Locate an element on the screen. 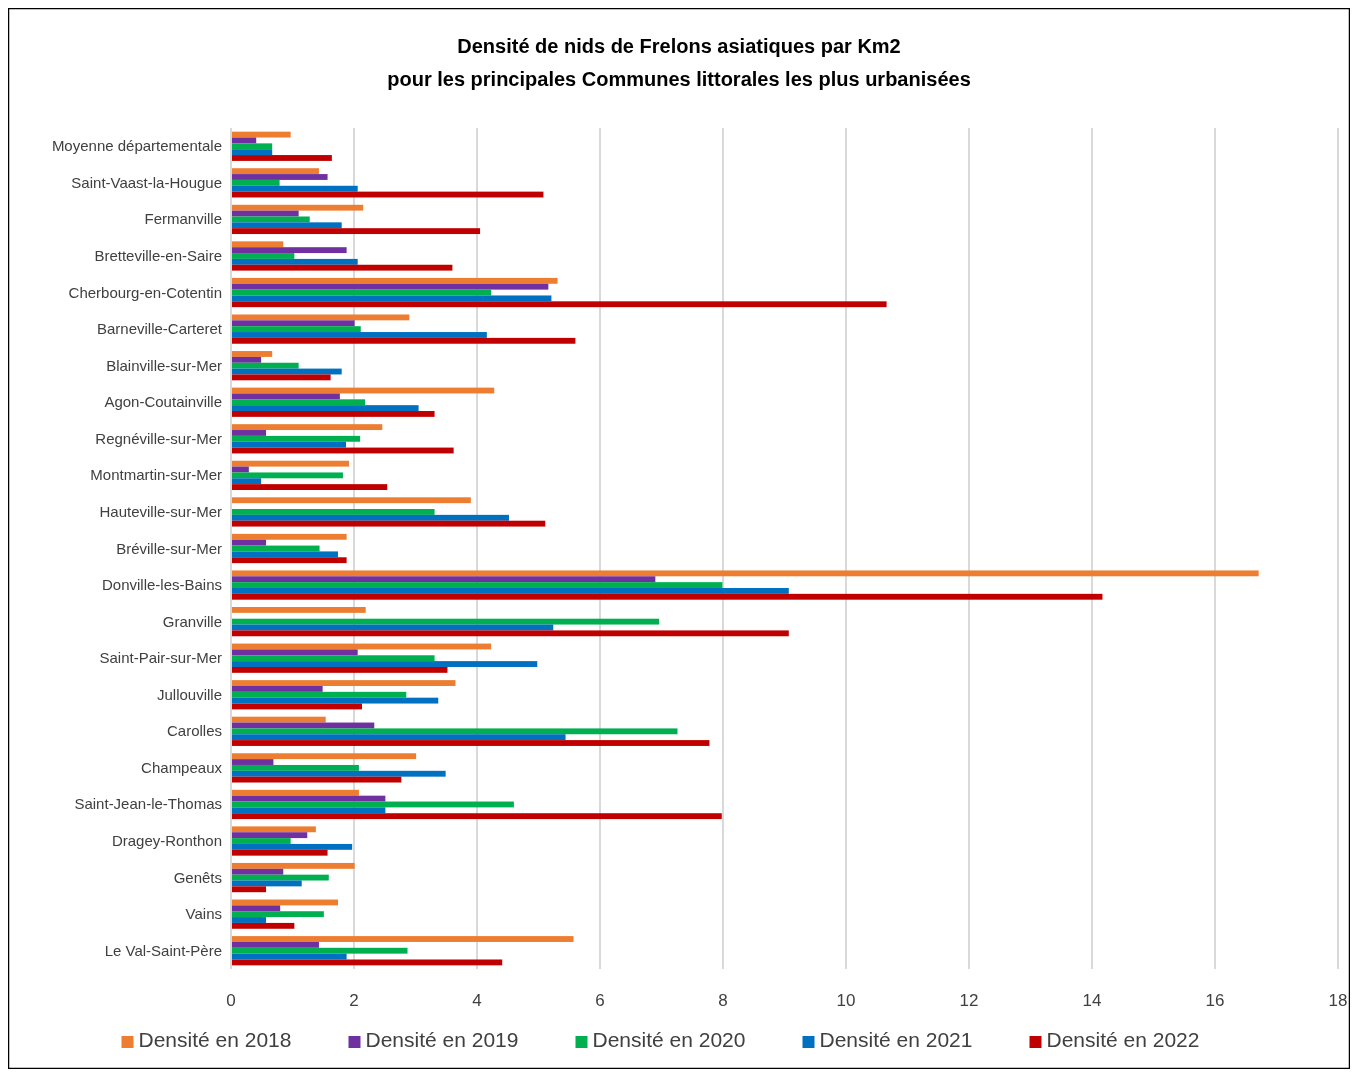 Image resolution: width=1358 pixels, height=1077 pixels. y-tick-label: Donville-les-Bains is located at coordinates (161, 585).